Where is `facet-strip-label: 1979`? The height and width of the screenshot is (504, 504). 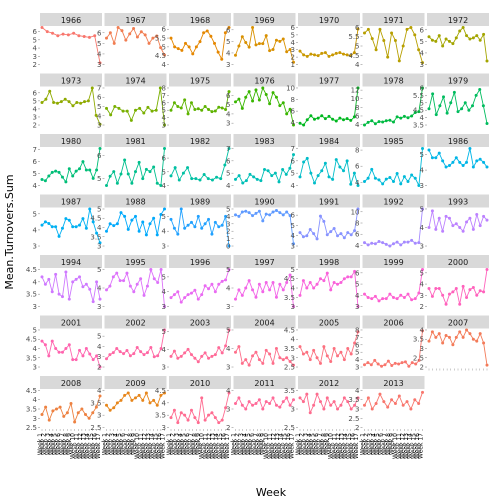
facet-strip-label: 1979 is located at coordinates (458, 81).